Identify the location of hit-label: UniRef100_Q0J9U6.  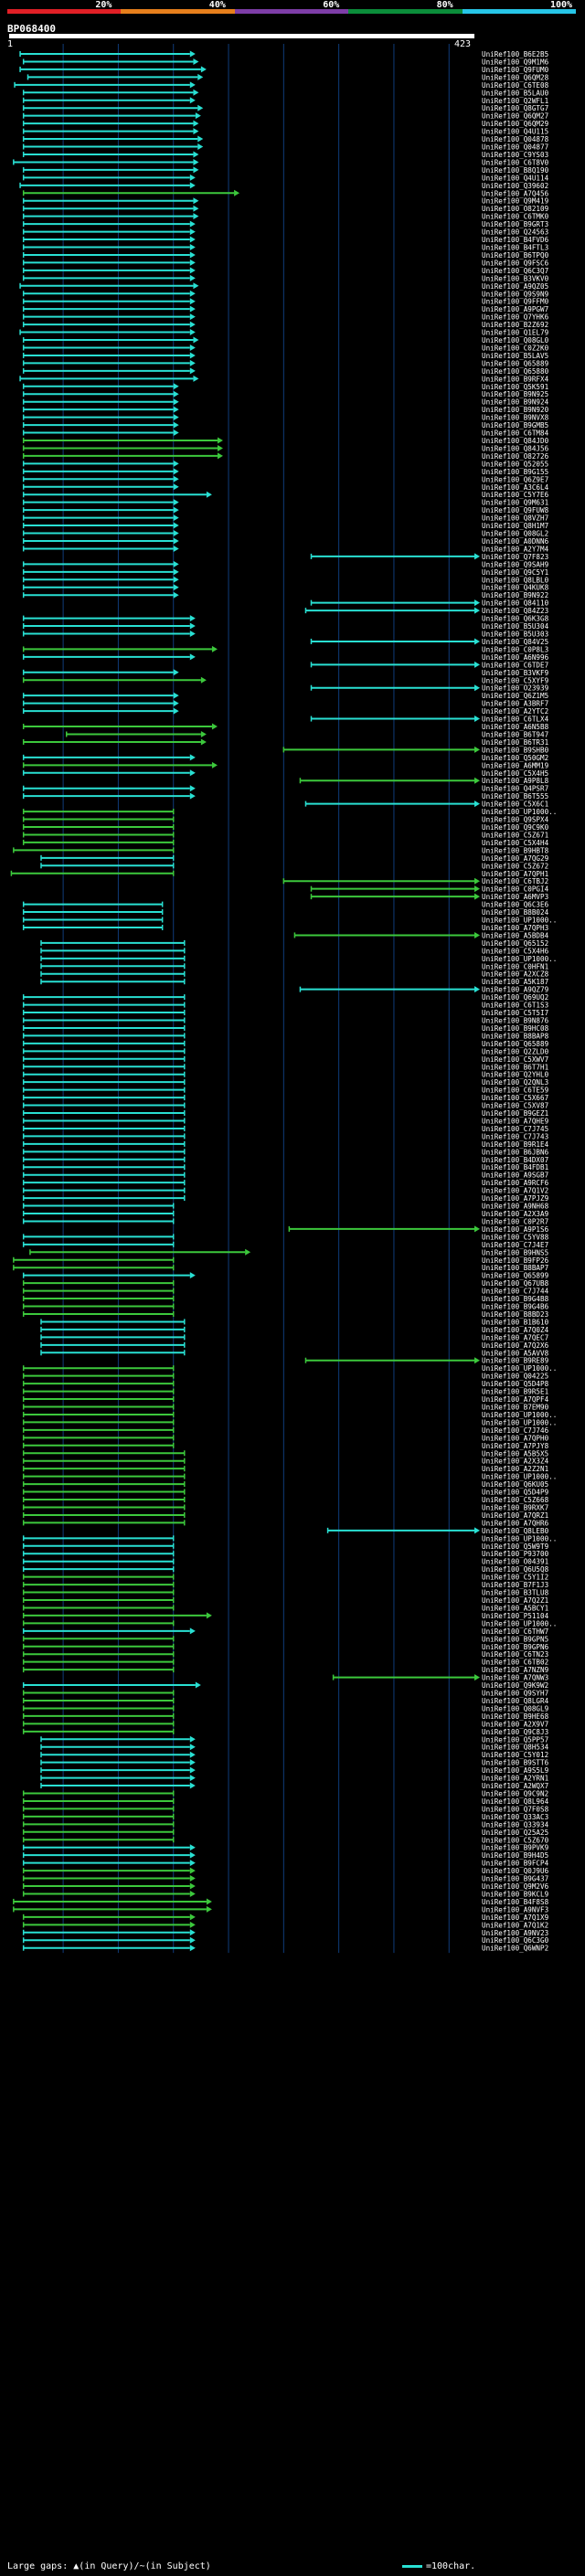
(515, 1871).